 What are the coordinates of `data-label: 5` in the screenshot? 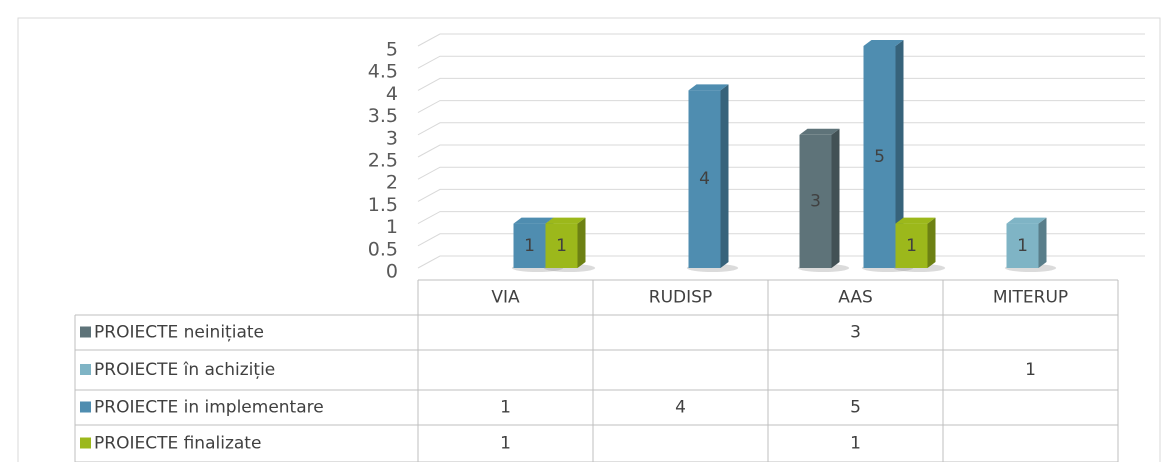 It's located at (879, 157).